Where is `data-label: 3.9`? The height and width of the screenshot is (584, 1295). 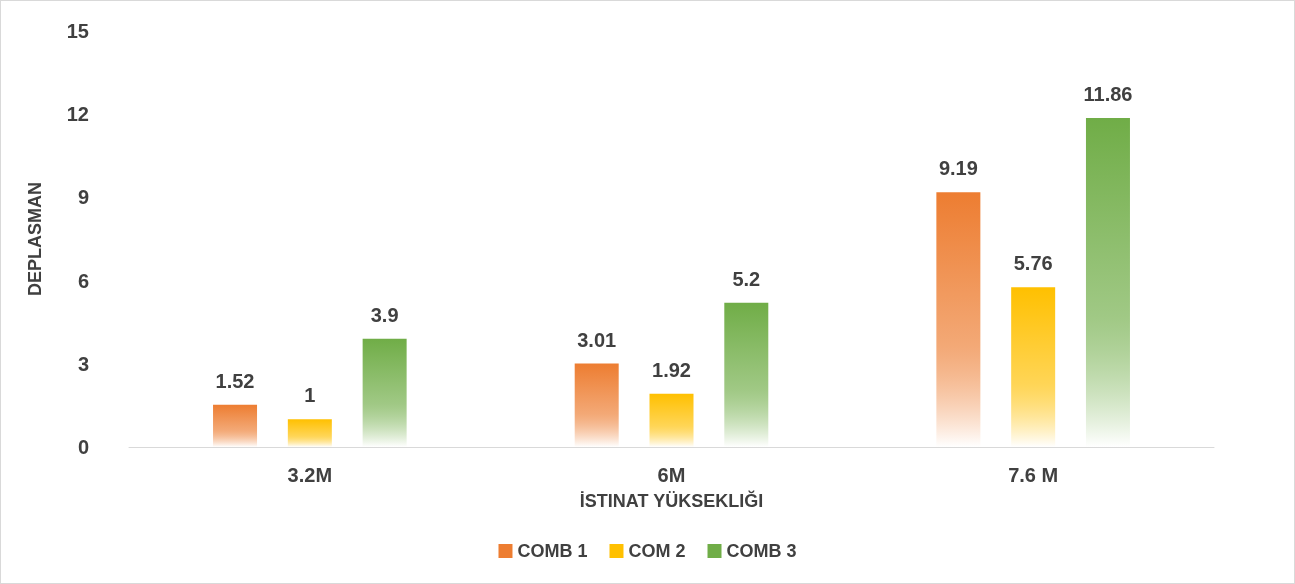 data-label: 3.9 is located at coordinates (384, 314).